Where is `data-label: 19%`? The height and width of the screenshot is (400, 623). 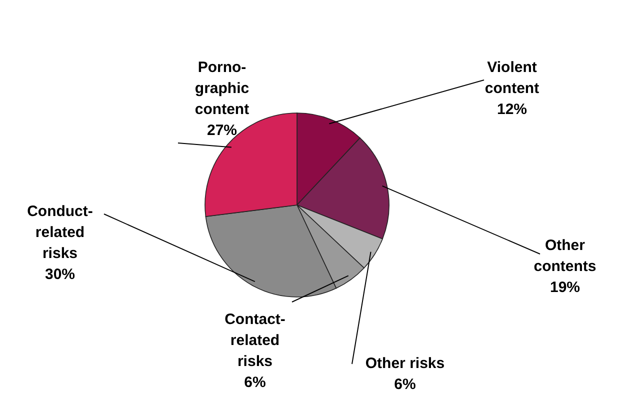 data-label: 19% is located at coordinates (565, 287).